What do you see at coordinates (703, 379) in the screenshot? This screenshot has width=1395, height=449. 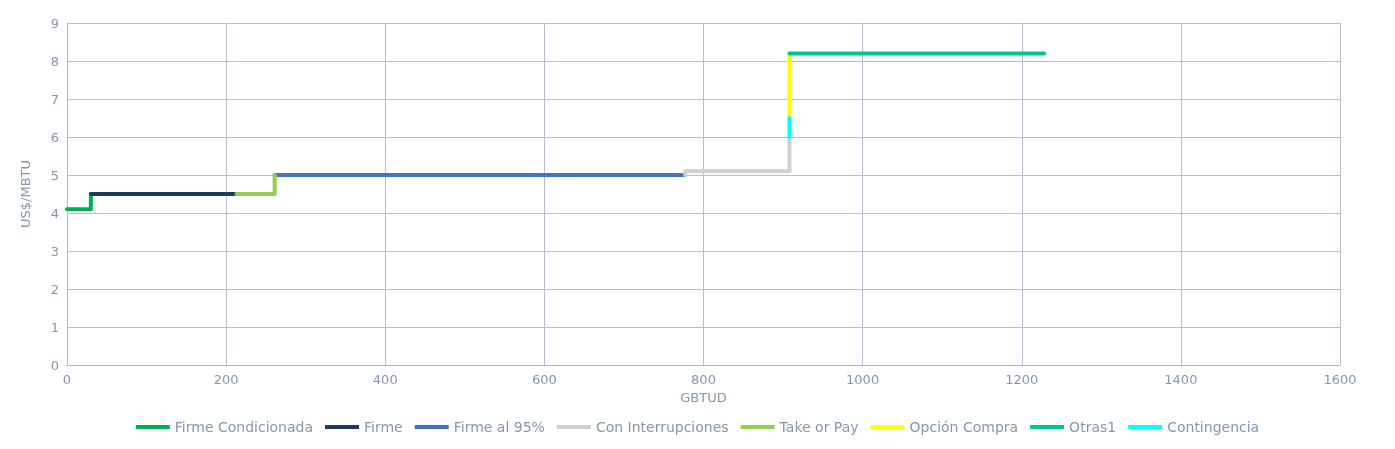 I see `x-tick-label: 800` at bounding box center [703, 379].